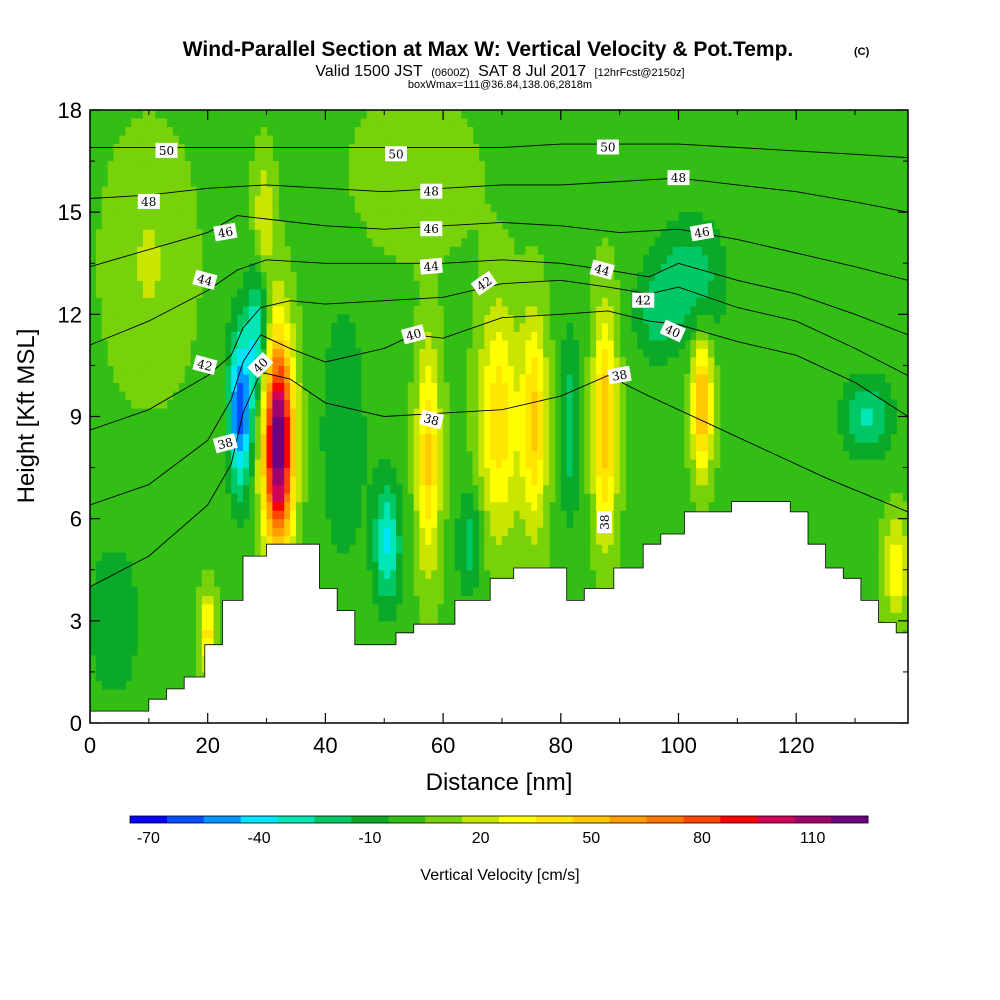 Image resolution: width=1000 pixels, height=1000 pixels. What do you see at coordinates (499, 819) in the screenshot?
I see `colorbar-frame` at bounding box center [499, 819].